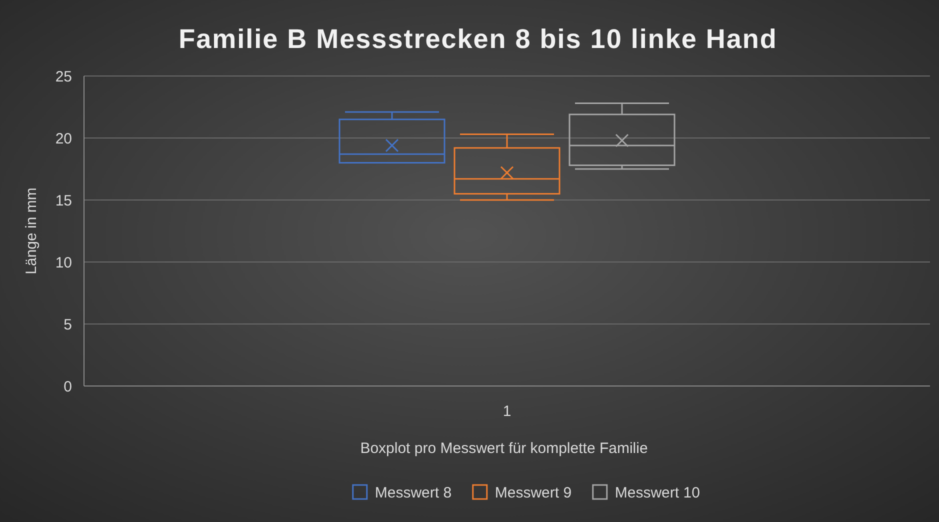 This screenshot has height=522, width=939. Describe the element at coordinates (478, 39) in the screenshot. I see `chart-title: Familie B Messstrecken 8 bis 10 linke Hand` at that location.